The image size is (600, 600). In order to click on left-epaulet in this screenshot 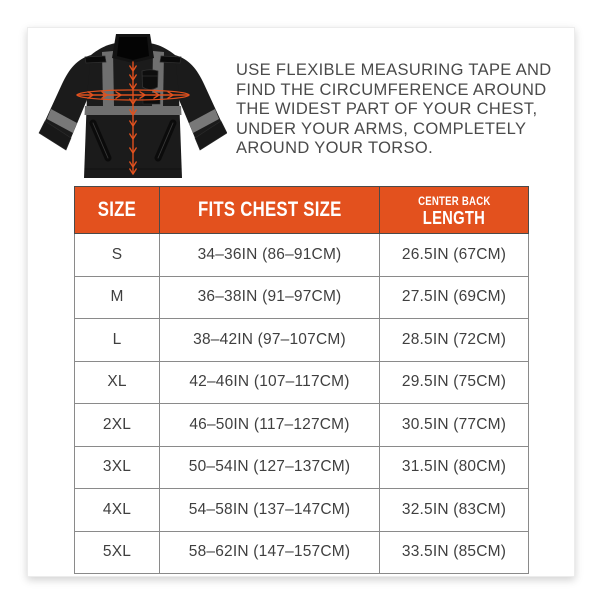, I will do `click(95, 59)`.